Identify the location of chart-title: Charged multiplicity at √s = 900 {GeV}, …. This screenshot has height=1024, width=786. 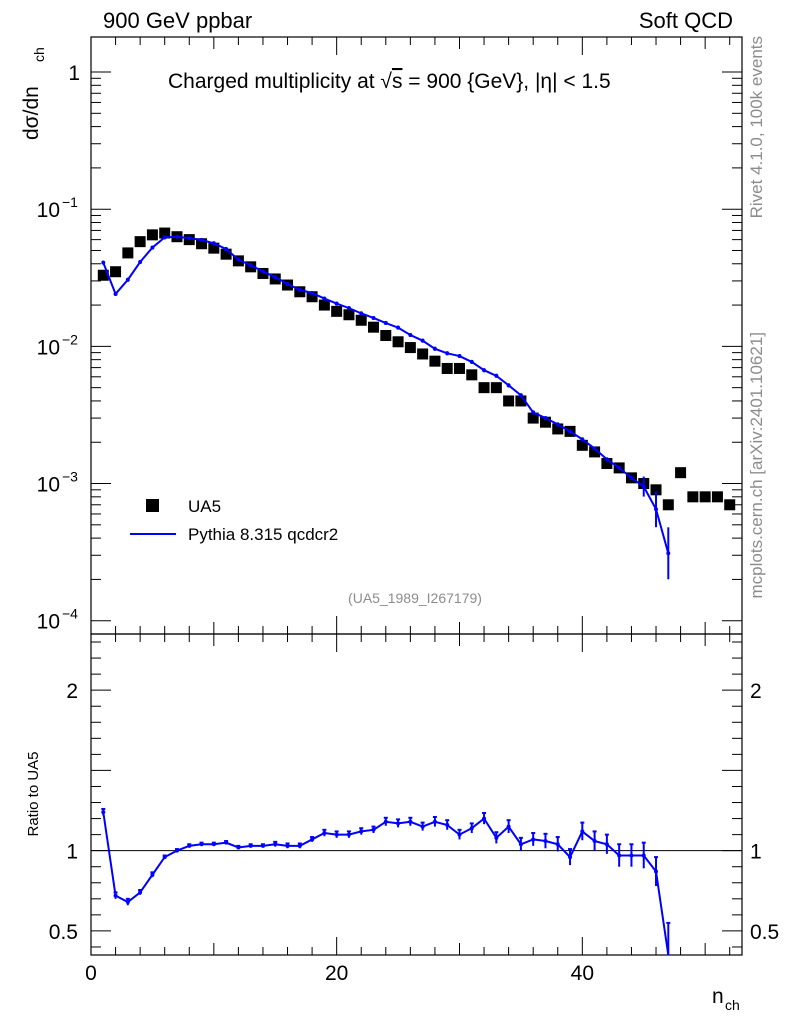
(389, 81).